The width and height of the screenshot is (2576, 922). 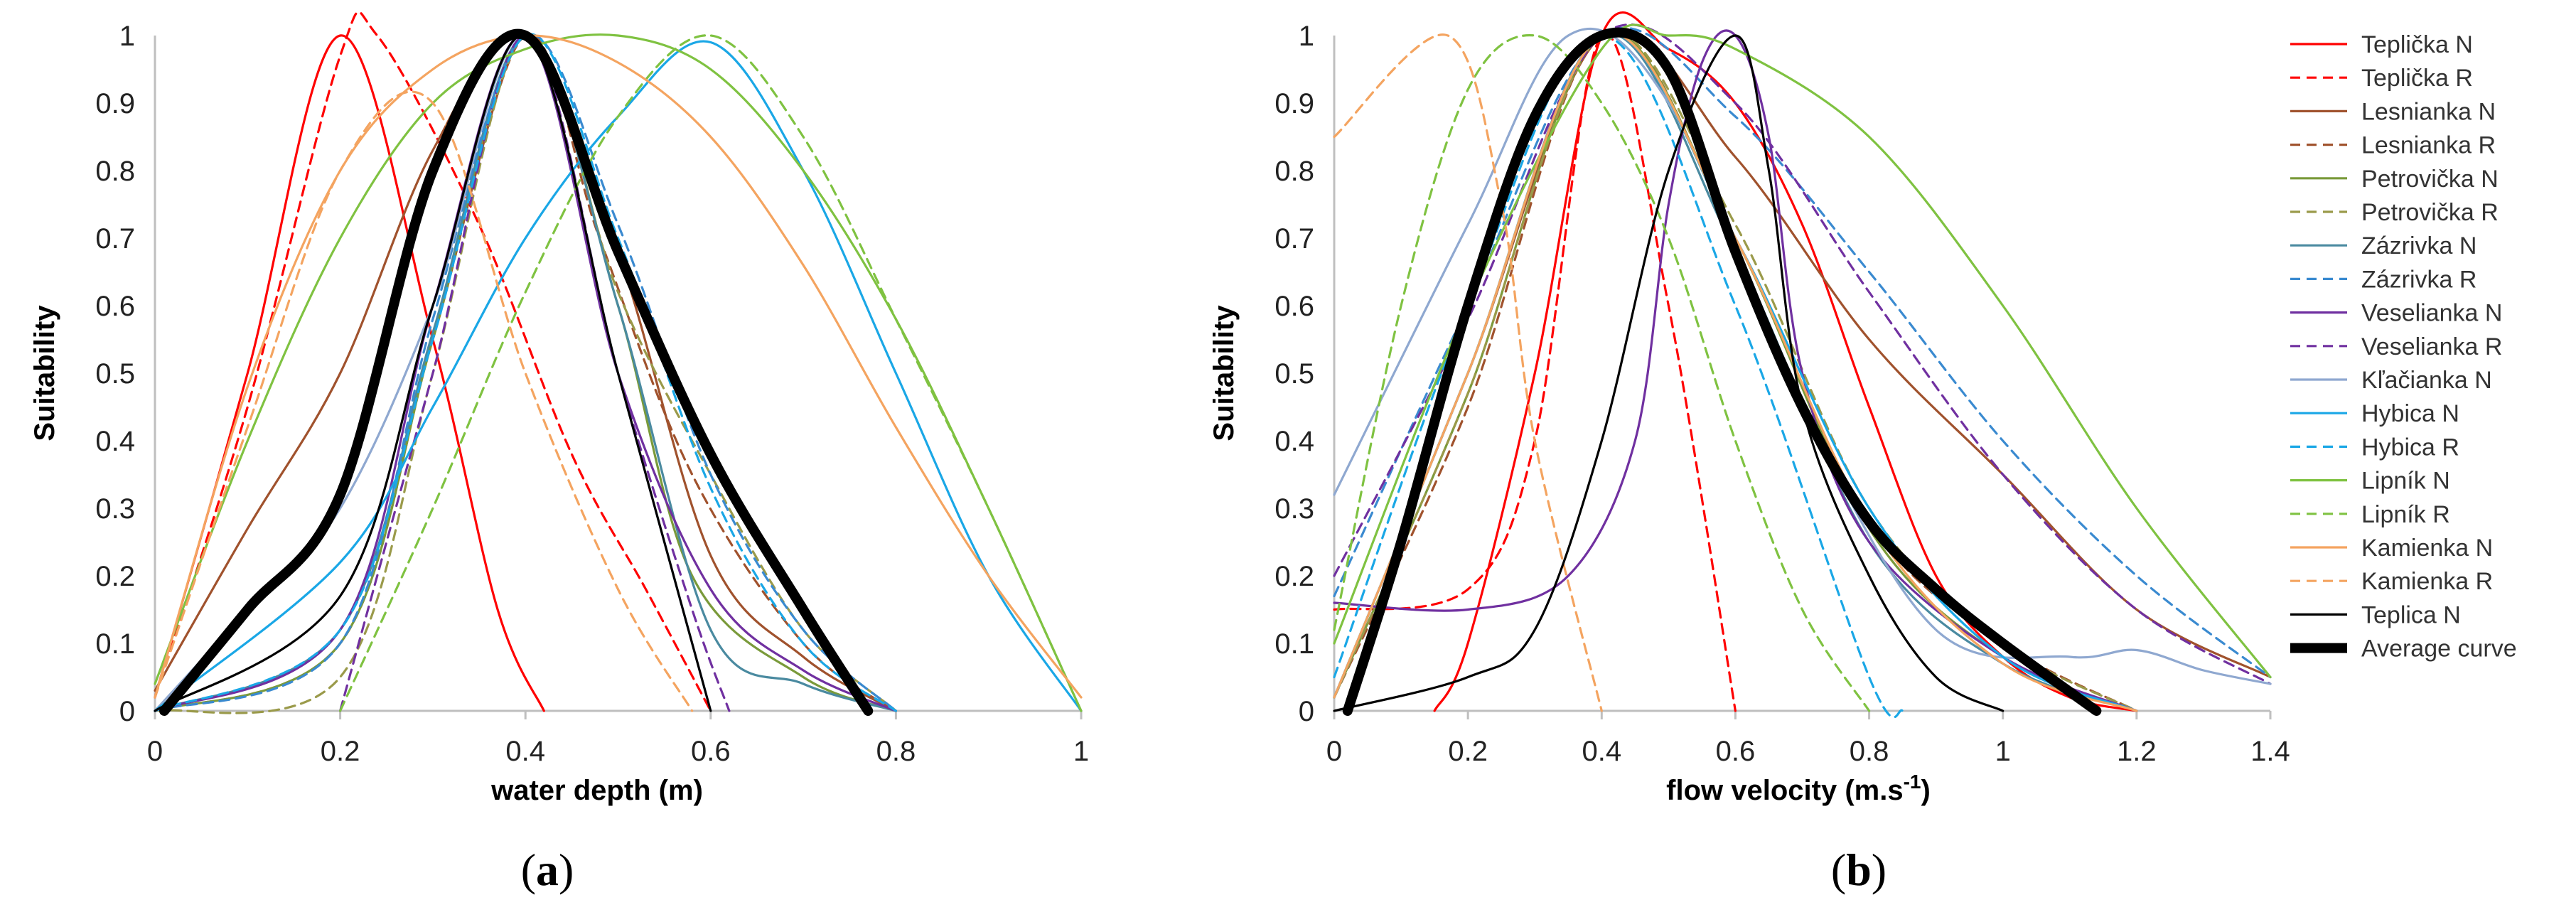 I want to click on legend-entry-veselianka-r: Veselianka R, so click(x=2396, y=346).